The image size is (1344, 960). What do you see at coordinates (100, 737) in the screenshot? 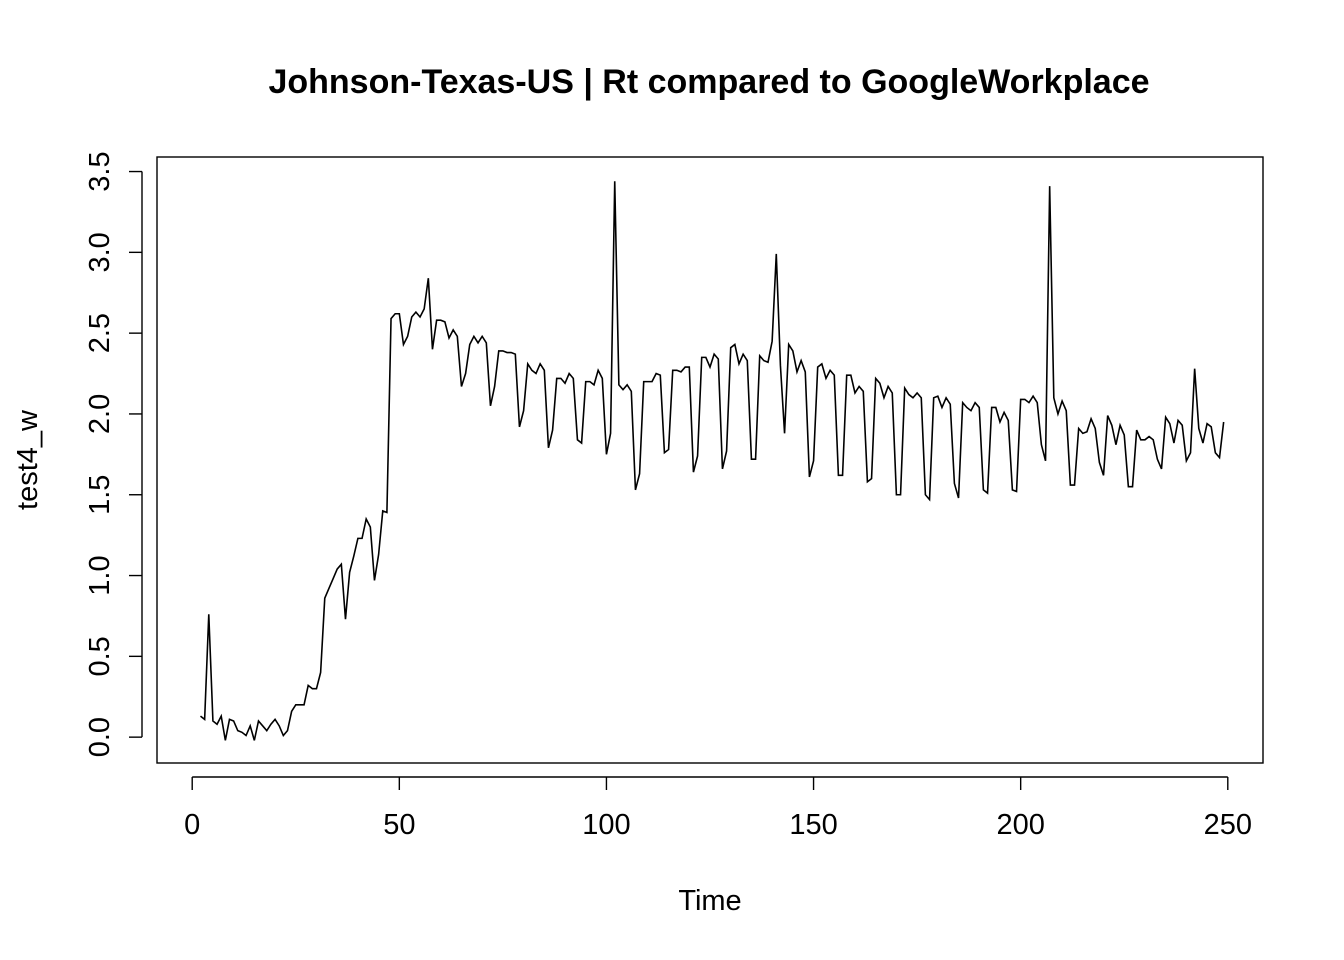
I see `y-tick-label: 0.0` at bounding box center [100, 737].